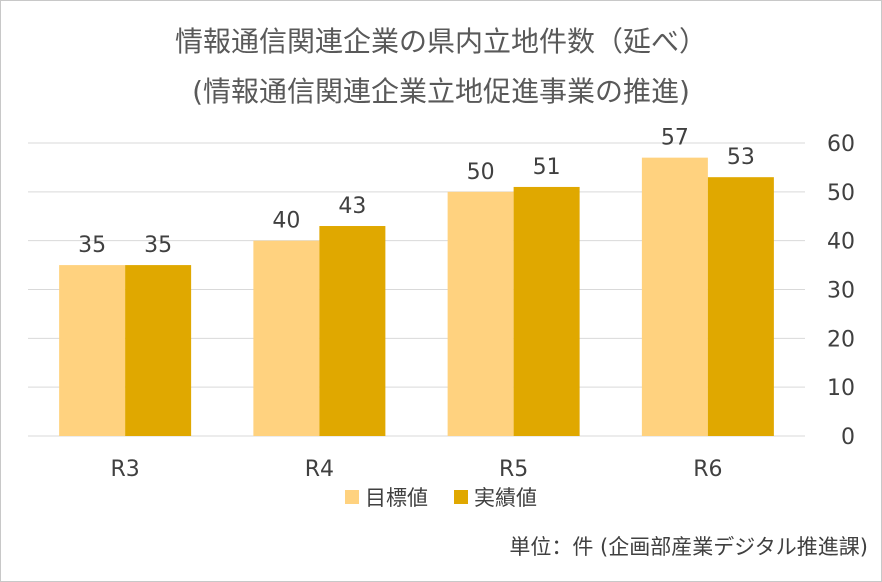 The height and width of the screenshot is (582, 882). What do you see at coordinates (546, 311) in the screenshot?
I see `bar-actual-R5` at bounding box center [546, 311].